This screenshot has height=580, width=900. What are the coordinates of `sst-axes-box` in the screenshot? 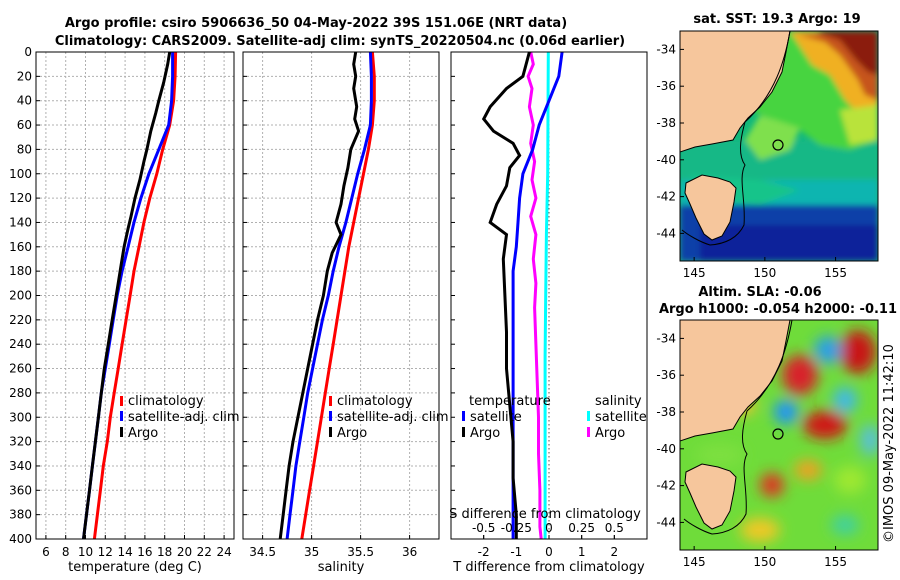 It's located at (779, 146).